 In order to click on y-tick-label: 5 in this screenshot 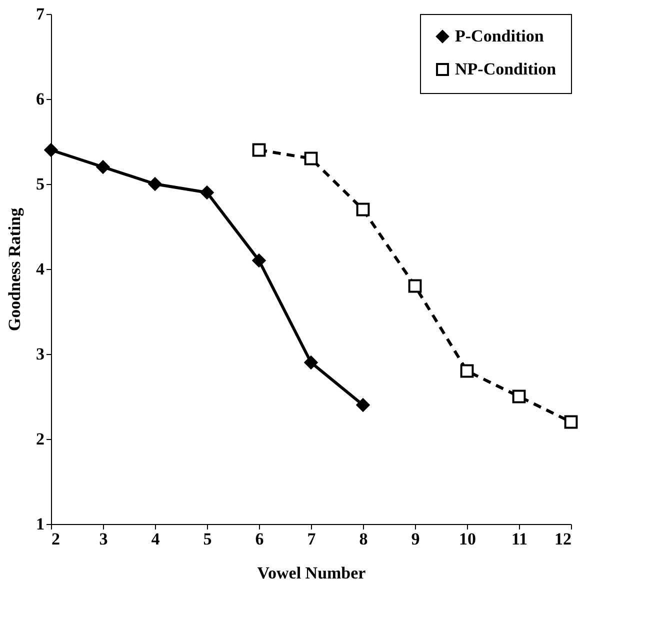, I will do `click(40, 184)`.